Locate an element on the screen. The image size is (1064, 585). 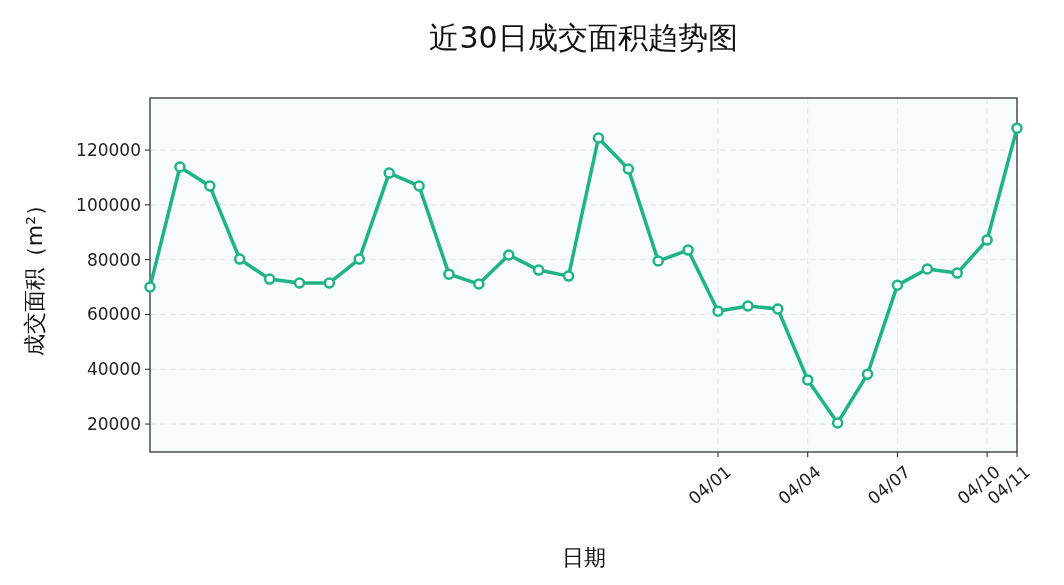
y-tick-label: 120000 is located at coordinates (108, 150).